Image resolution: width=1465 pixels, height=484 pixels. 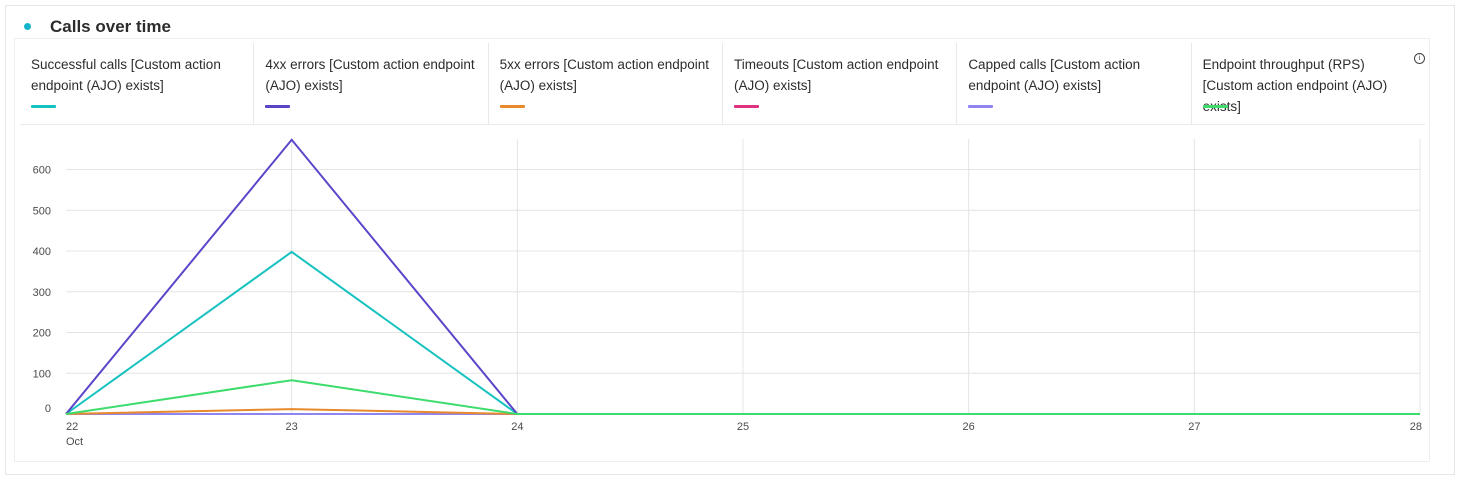 What do you see at coordinates (969, 427) in the screenshot?
I see `x-tick-label: 26` at bounding box center [969, 427].